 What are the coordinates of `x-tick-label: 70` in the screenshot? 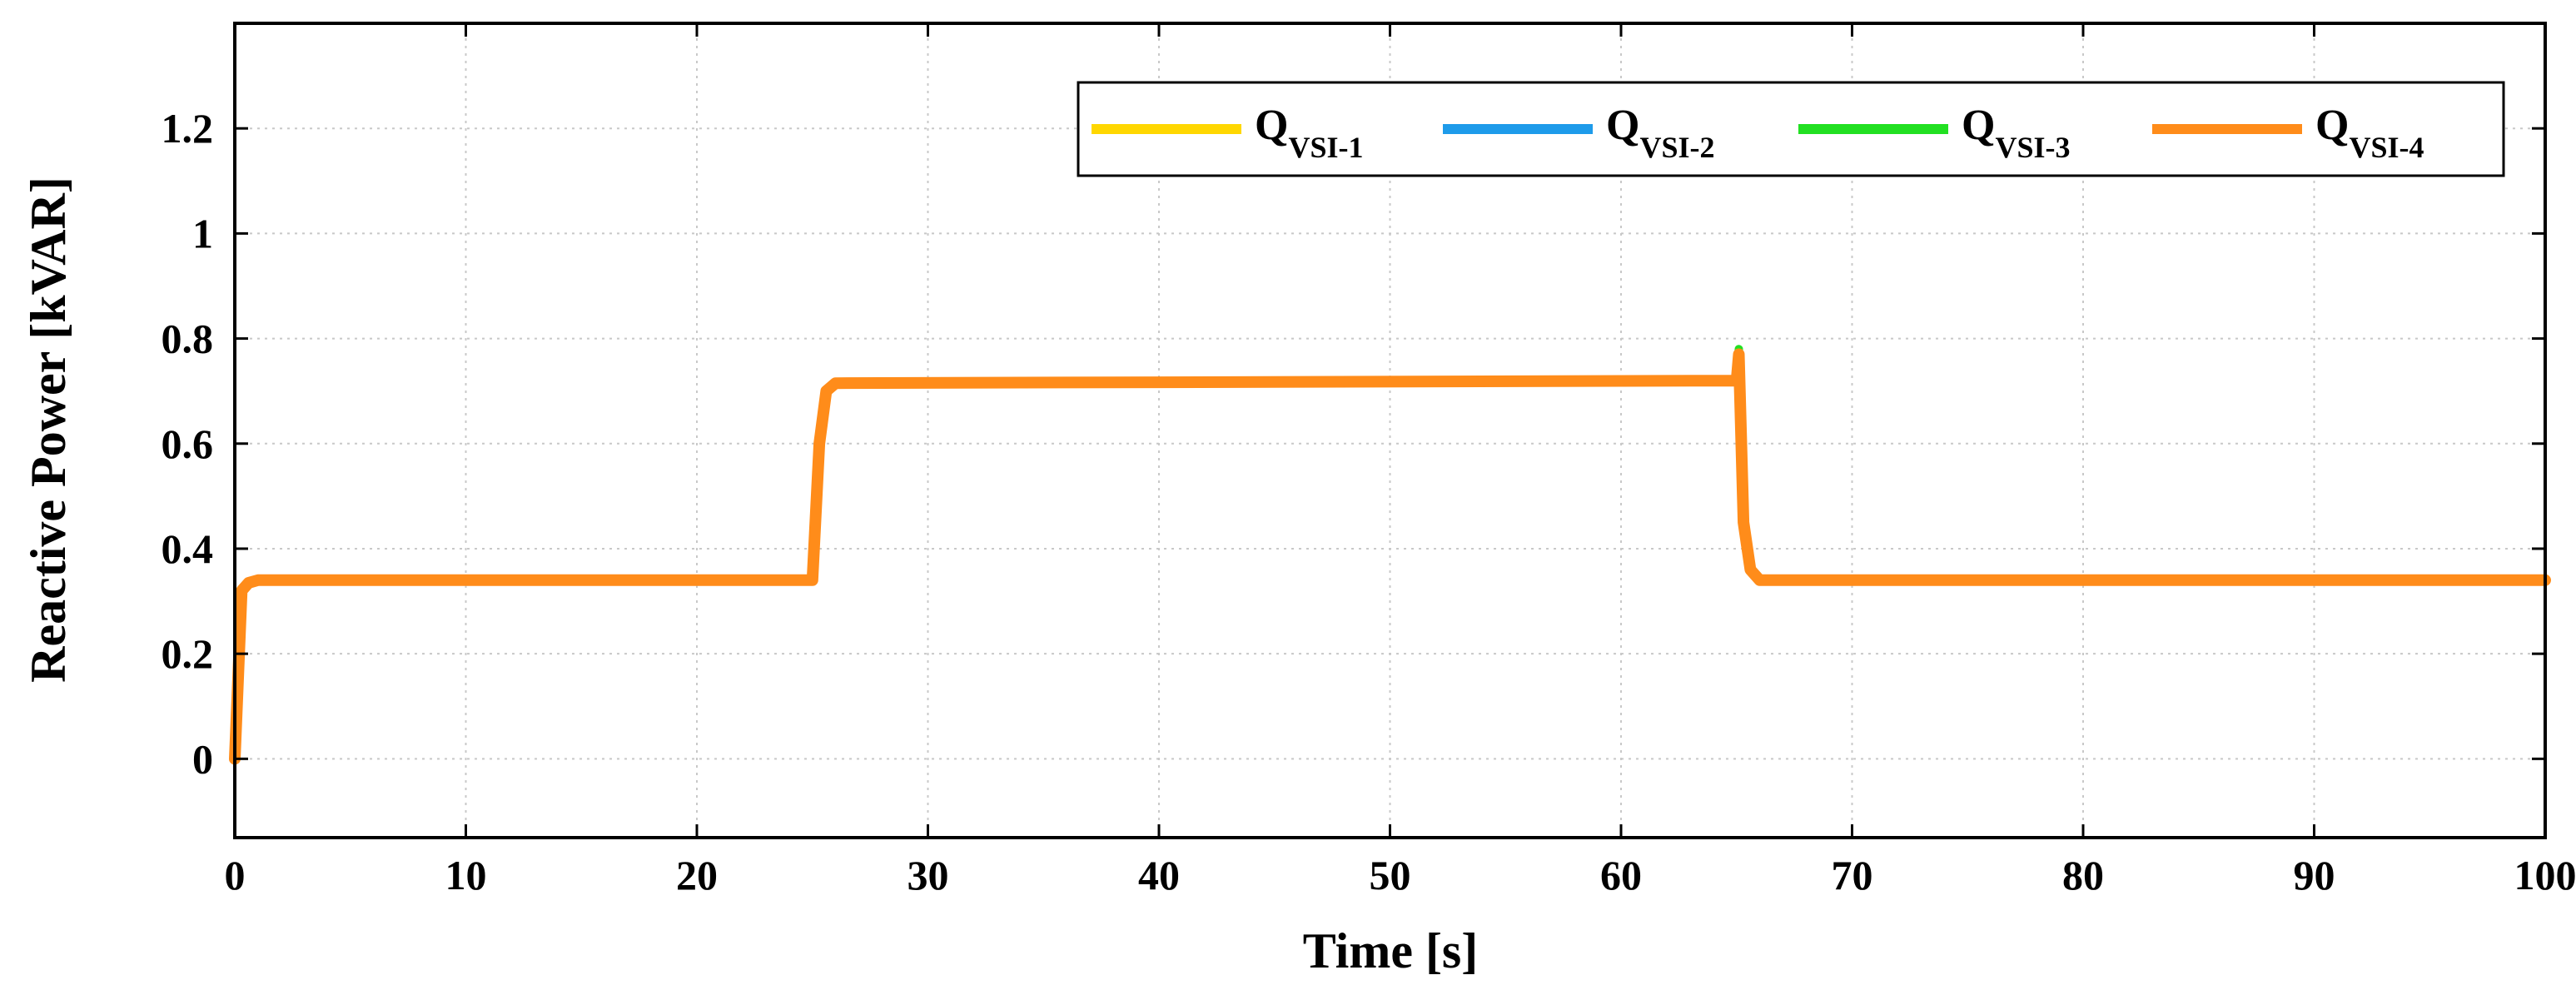 It's located at (1852, 875).